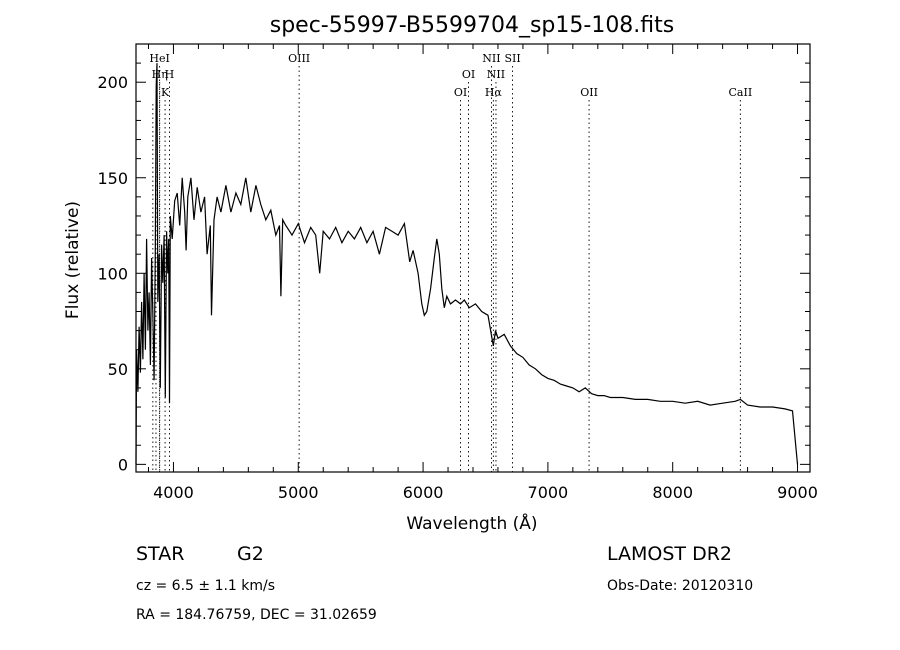 This screenshot has width=900, height=650. Describe the element at coordinates (589, 92) in the screenshot. I see `reference-line-label-13: OII` at that location.